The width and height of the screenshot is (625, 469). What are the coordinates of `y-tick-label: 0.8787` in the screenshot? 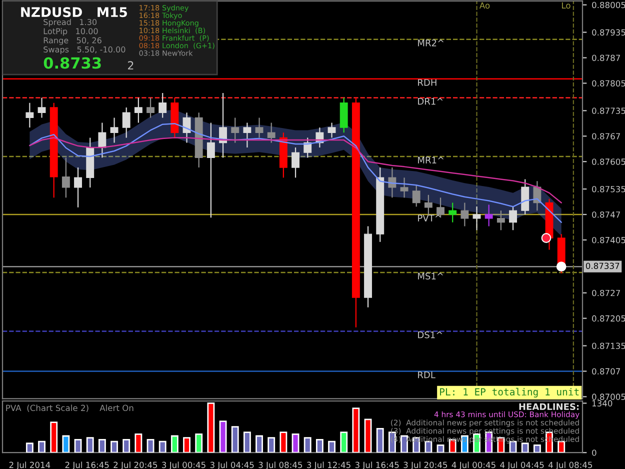 It's located at (606, 58).